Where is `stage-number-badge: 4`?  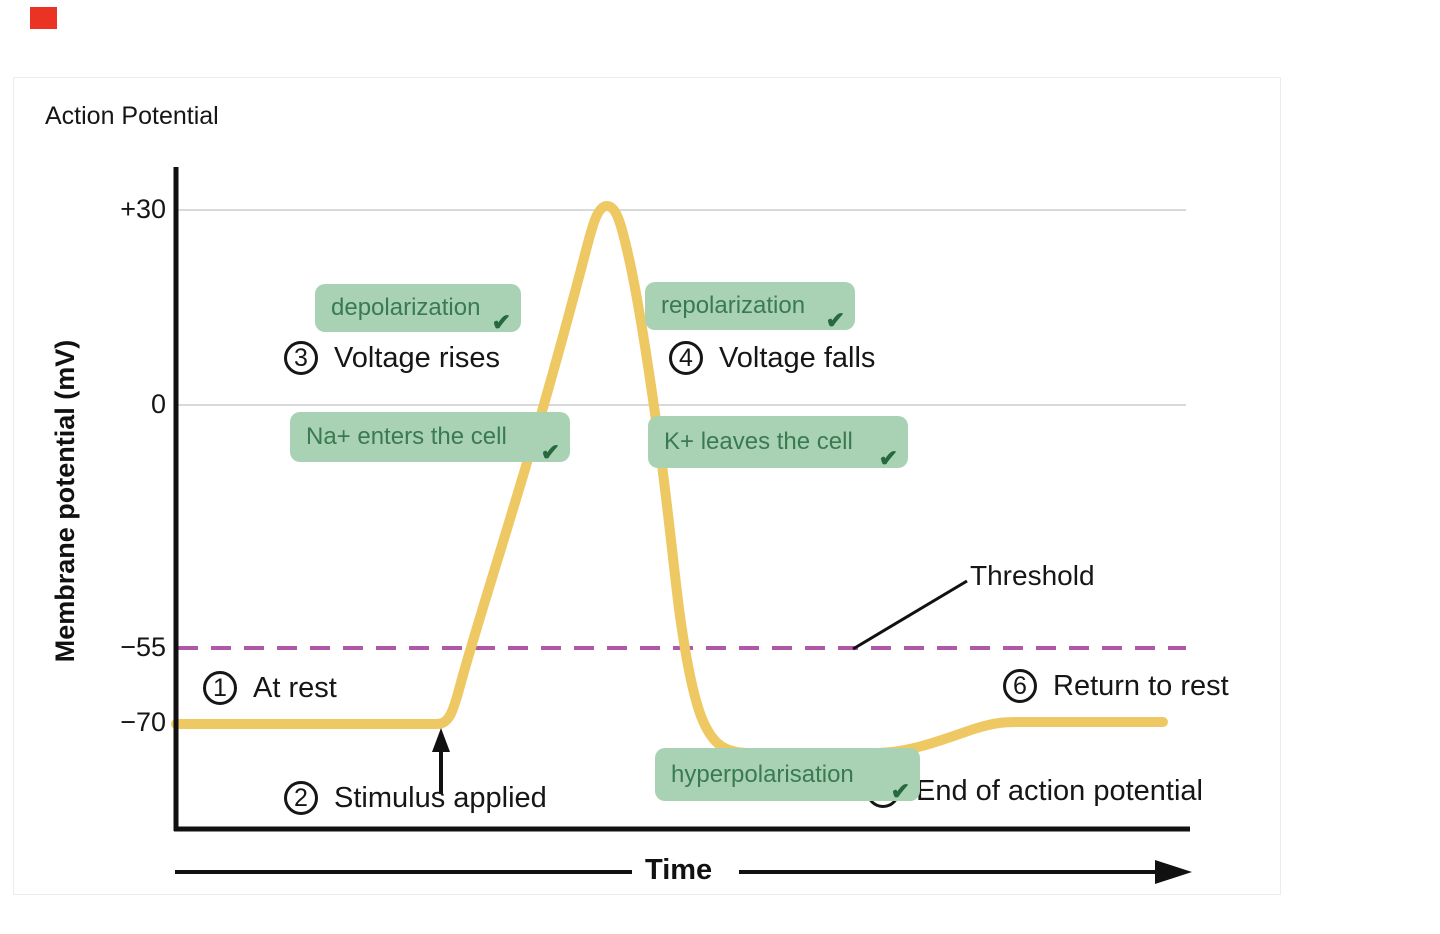
stage-number-badge: 4 is located at coordinates (686, 358).